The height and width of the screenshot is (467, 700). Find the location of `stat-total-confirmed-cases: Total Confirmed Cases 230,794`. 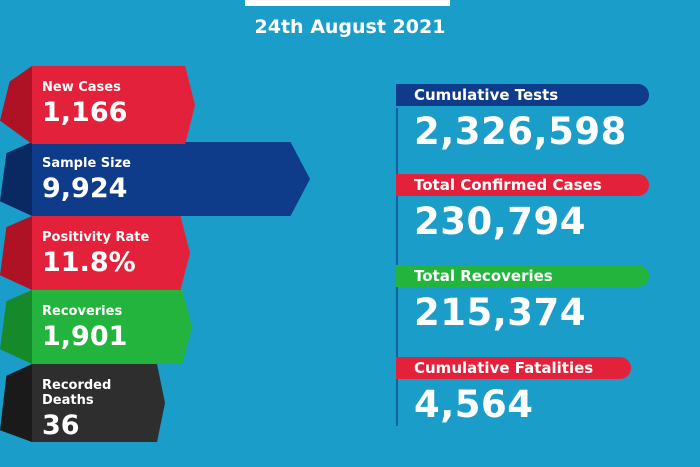

stat-total-confirmed-cases: Total Confirmed Cases 230,794 is located at coordinates (522, 208).